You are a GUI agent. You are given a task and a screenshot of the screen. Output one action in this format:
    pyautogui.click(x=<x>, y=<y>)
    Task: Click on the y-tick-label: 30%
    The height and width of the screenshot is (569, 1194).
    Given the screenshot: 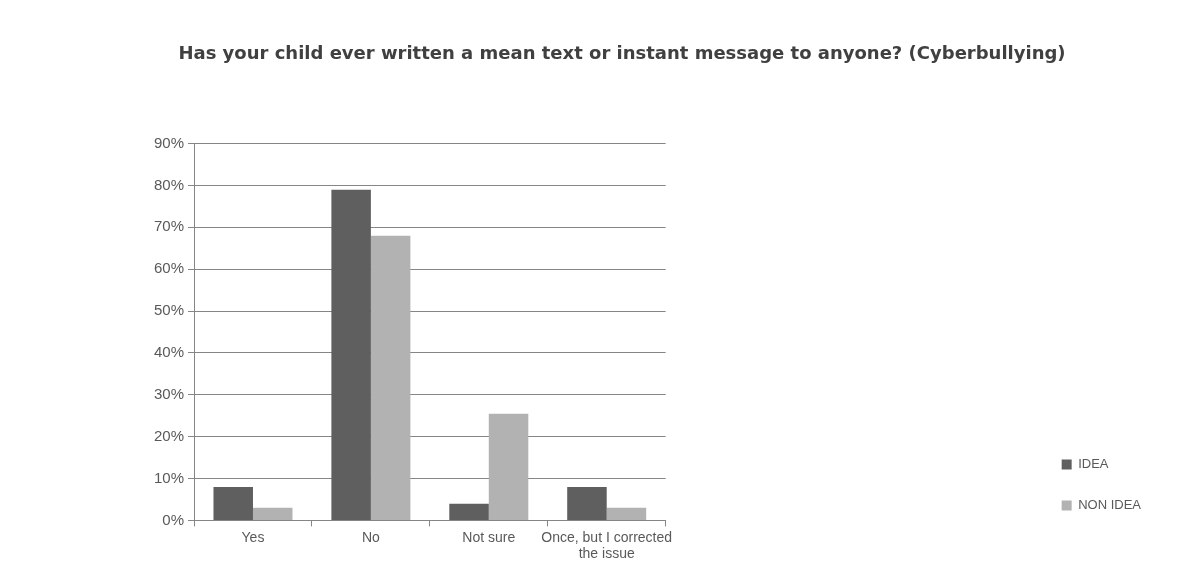 What is the action you would take?
    pyautogui.click(x=169, y=393)
    